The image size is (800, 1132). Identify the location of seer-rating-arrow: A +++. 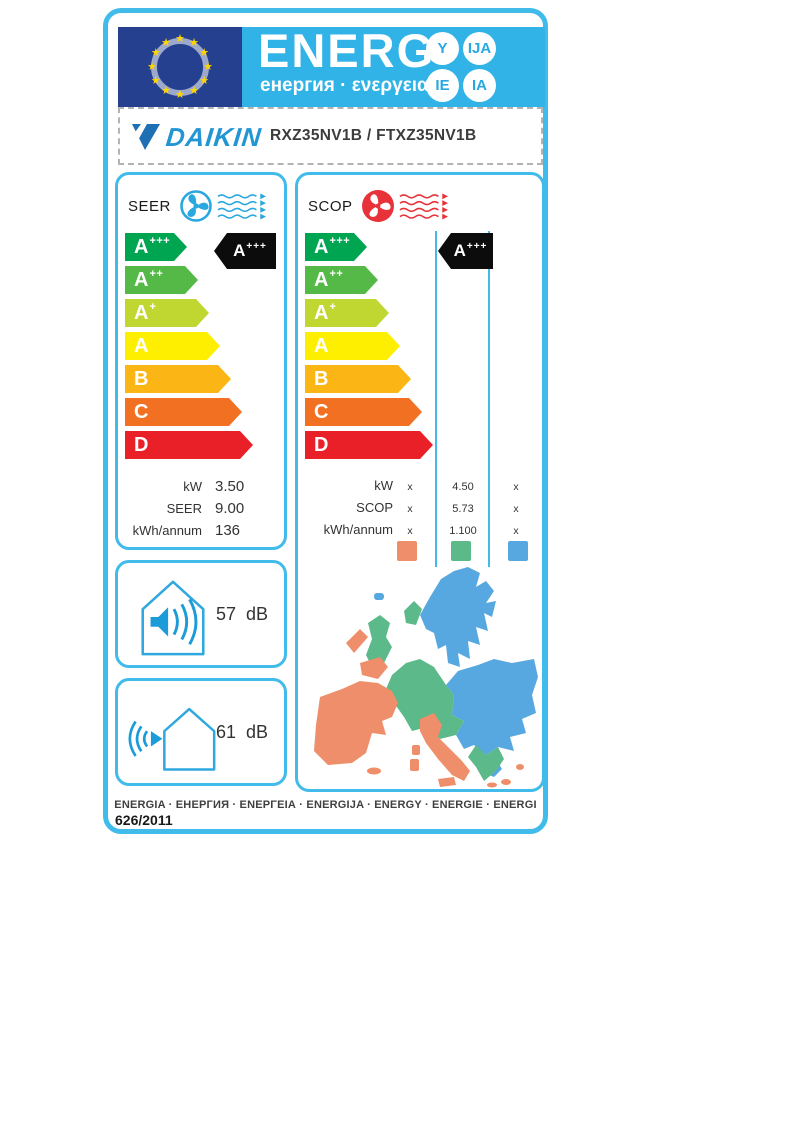
(245, 251).